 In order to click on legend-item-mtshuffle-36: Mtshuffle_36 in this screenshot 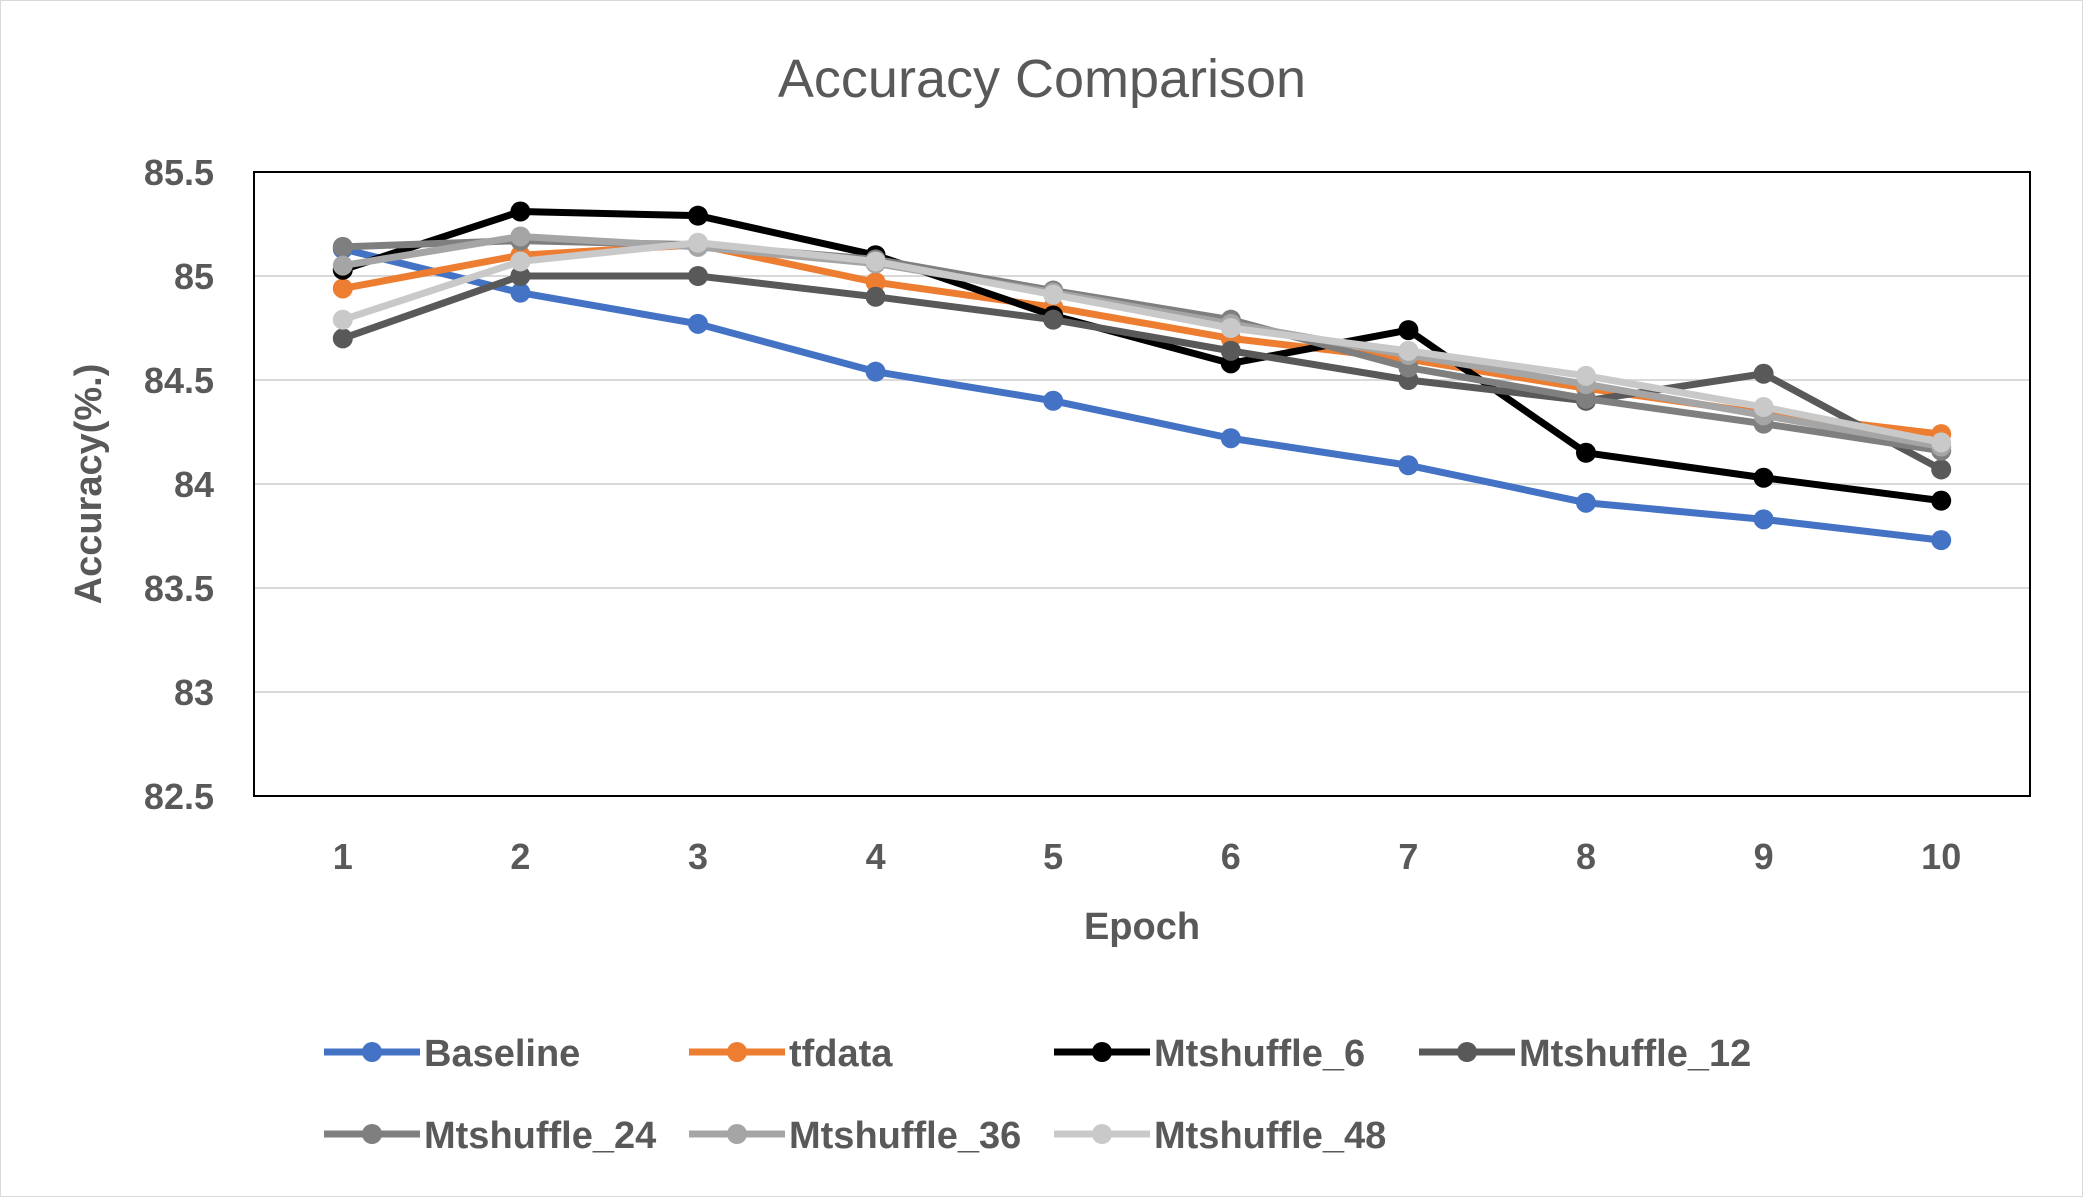, I will do `click(855, 1136)`.